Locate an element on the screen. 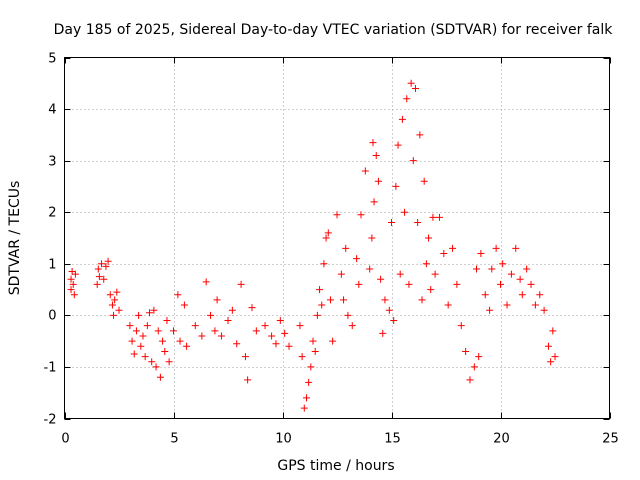 The image size is (640, 480). y-tick-label: 5 is located at coordinates (52, 59).